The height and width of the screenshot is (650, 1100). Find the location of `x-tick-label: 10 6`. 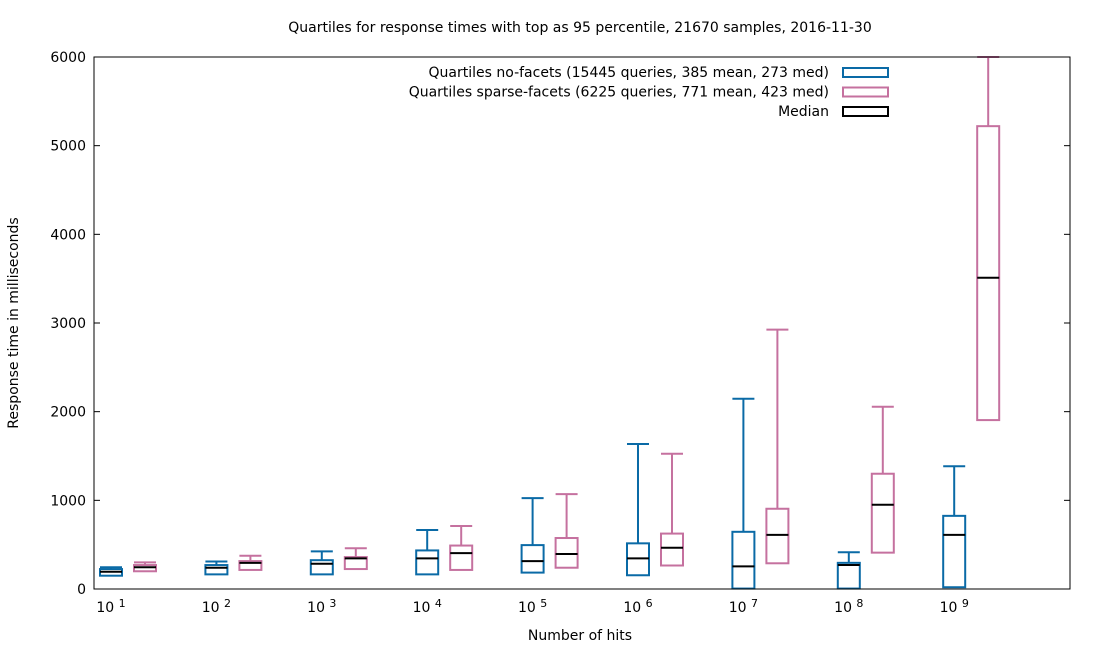

x-tick-label: 10 6 is located at coordinates (637, 606).